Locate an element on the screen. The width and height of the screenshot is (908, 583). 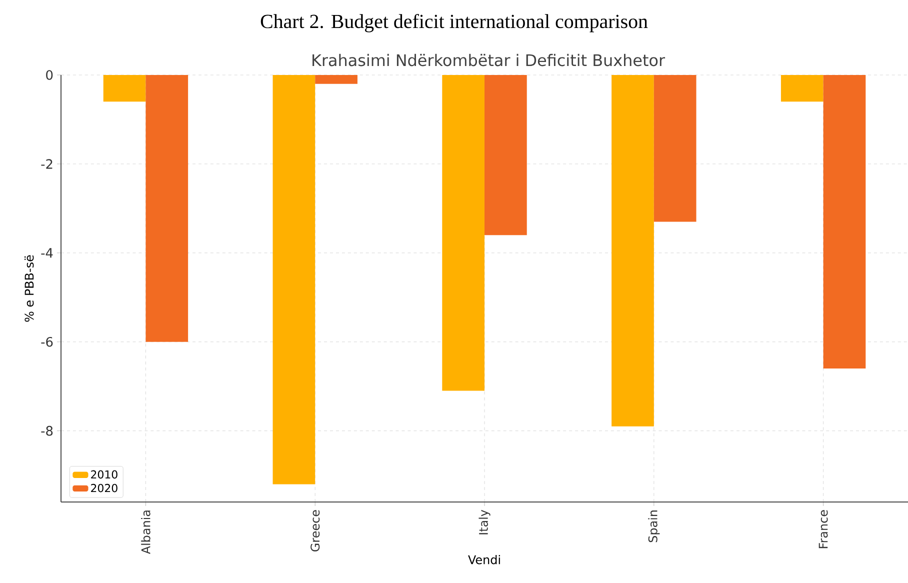
chart-title: Chart 2. Budget deficit international comparison is located at coordinates (454, 23).